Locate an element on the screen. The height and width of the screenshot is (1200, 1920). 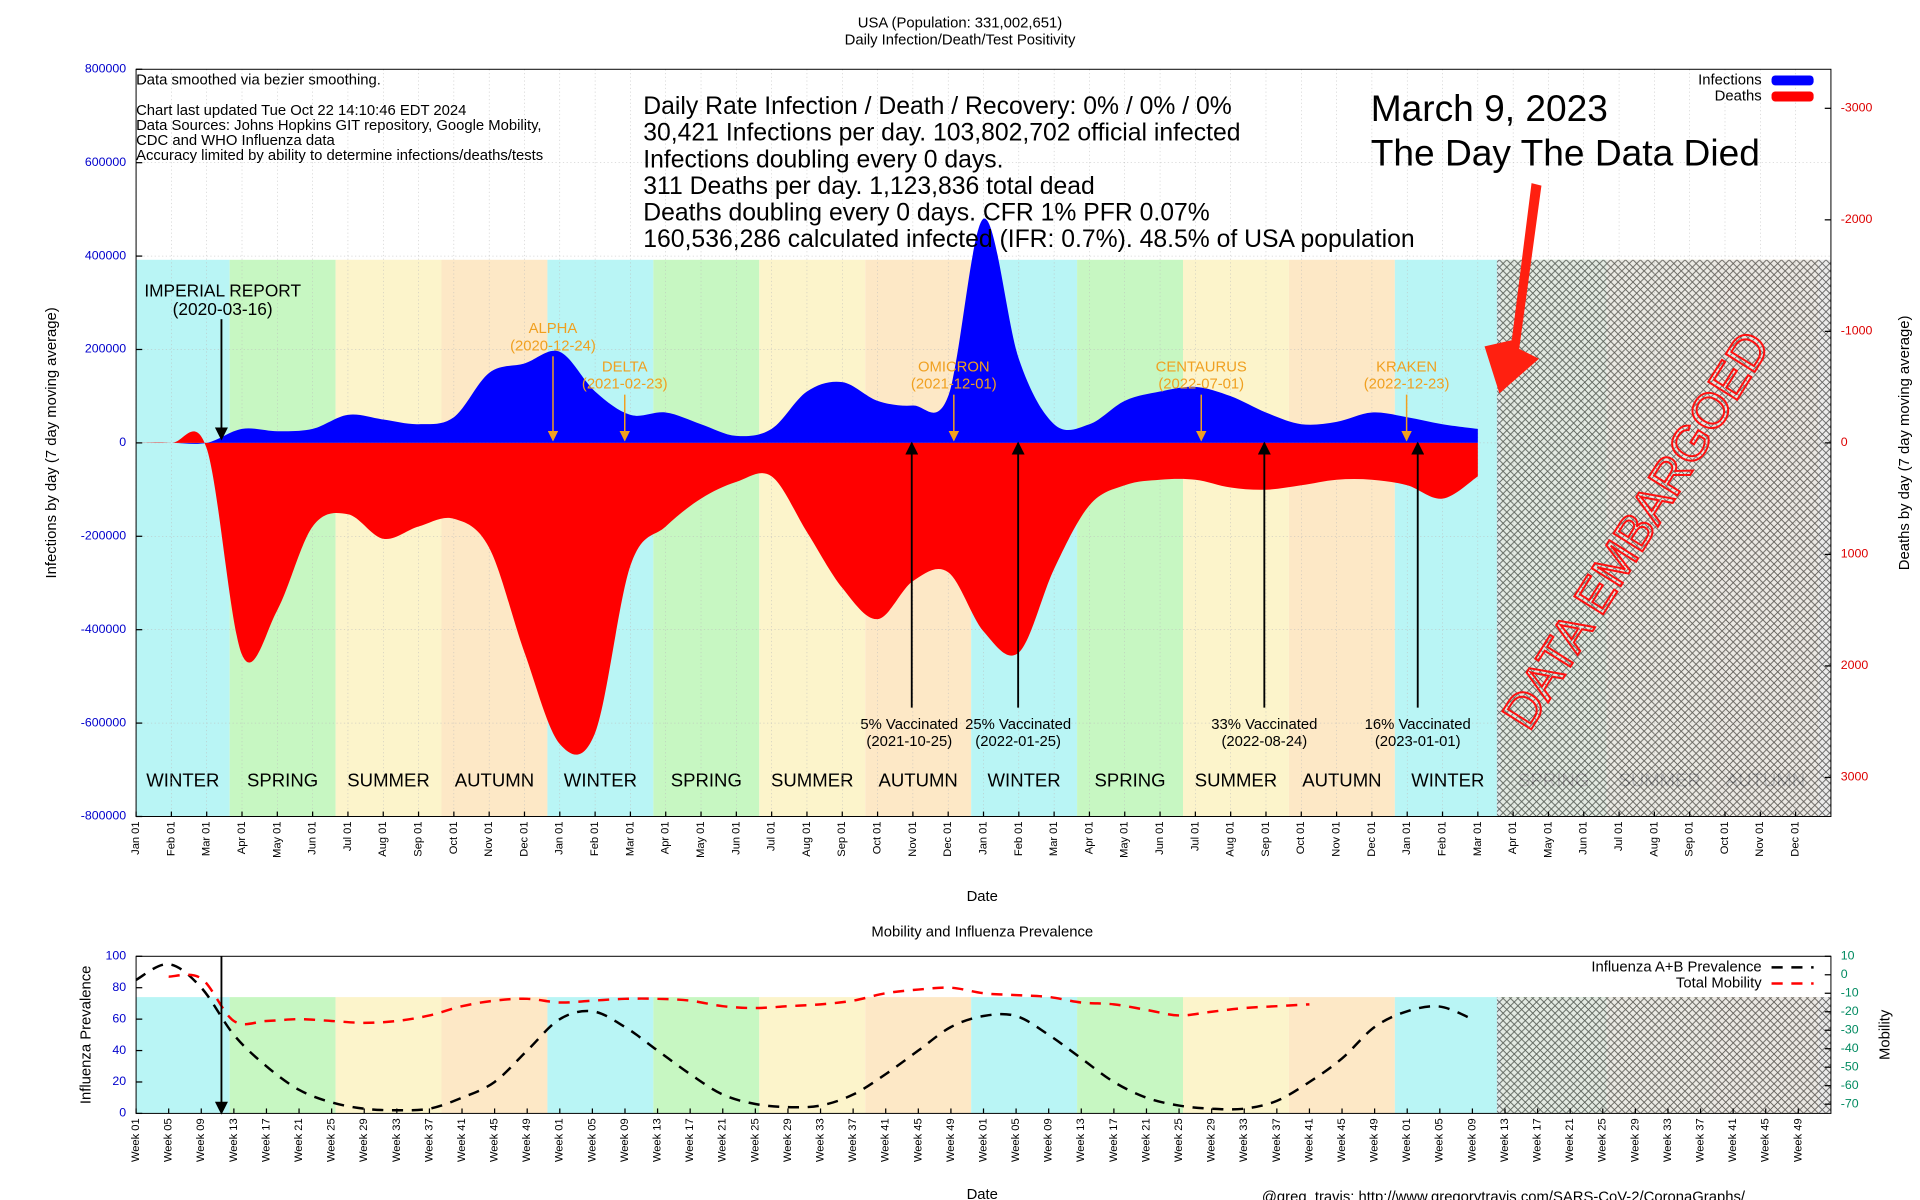
variant-label: DELTA is located at coordinates (625, 367).